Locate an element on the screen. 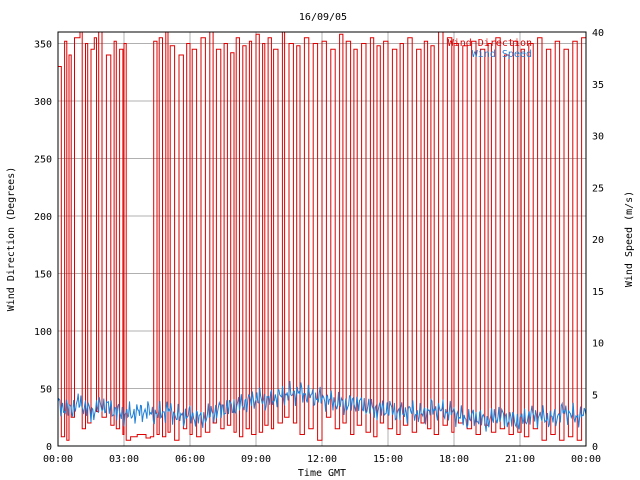 This screenshot has width=640, height=480. legend: Wind Direction Wind Speed is located at coordinates (490, 49).